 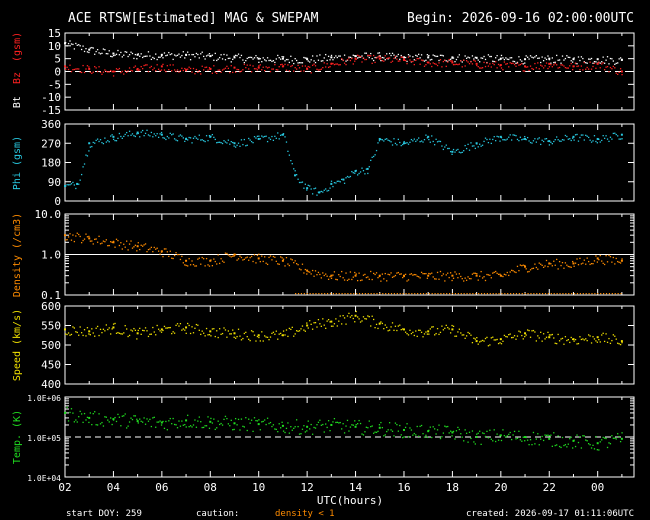 What do you see at coordinates (428, 431) in the screenshot?
I see `temp-temp-point` at bounding box center [428, 431].